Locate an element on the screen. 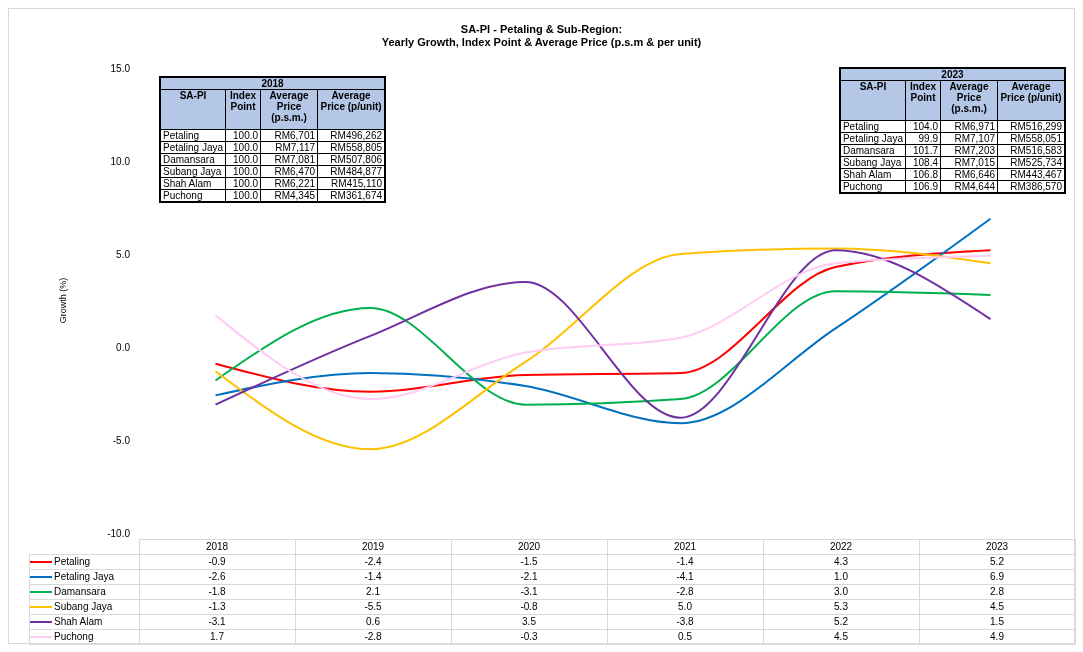 The image size is (1083, 652). data-label: 3.0 is located at coordinates (841, 592).